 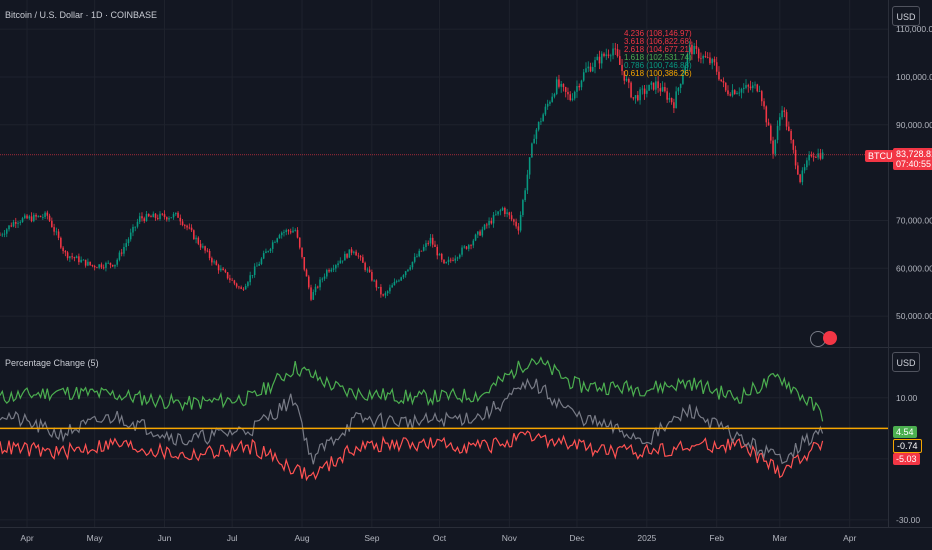 What do you see at coordinates (830, 338) in the screenshot?
I see `event-icon` at bounding box center [830, 338].